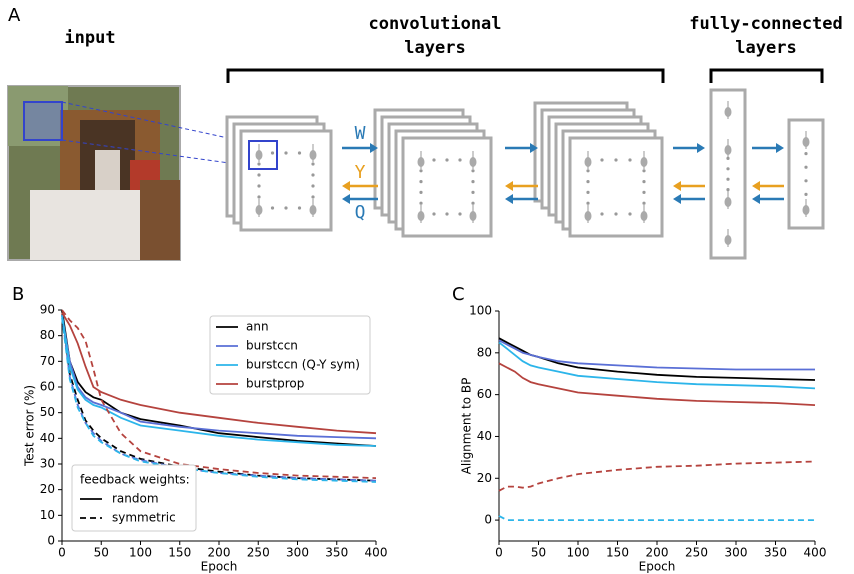 This screenshot has width=854, height=574. What do you see at coordinates (51, 541) in the screenshot?
I see `y-tick-label: 0` at bounding box center [51, 541].